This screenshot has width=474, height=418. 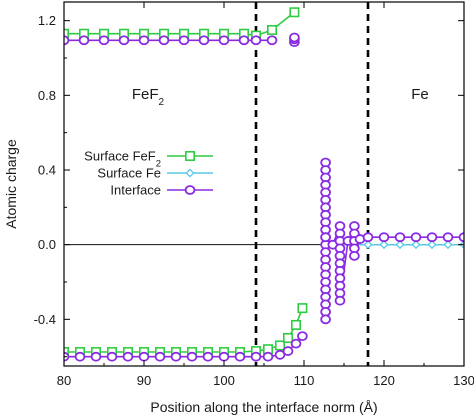 I want to click on x-tick-label: 90, so click(x=144, y=380).